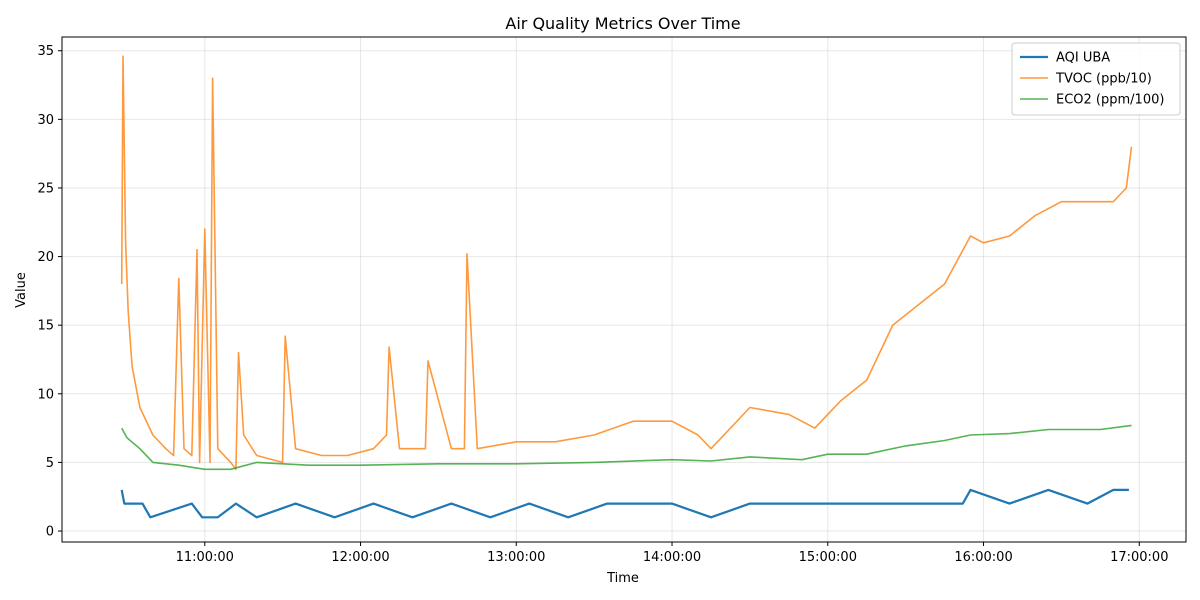  I want to click on y-tick-label: 35, so click(45, 51).